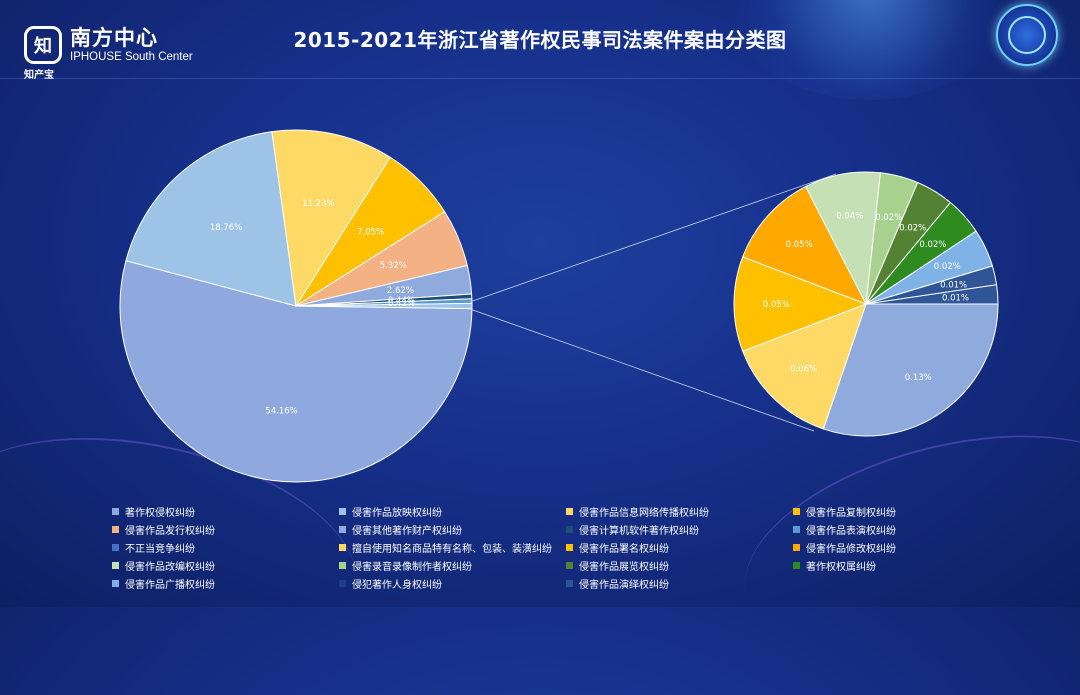 The width and height of the screenshot is (1080, 695). Describe the element at coordinates (401, 304) in the screenshot. I see `main-pie-data-label: 0.42%` at that location.